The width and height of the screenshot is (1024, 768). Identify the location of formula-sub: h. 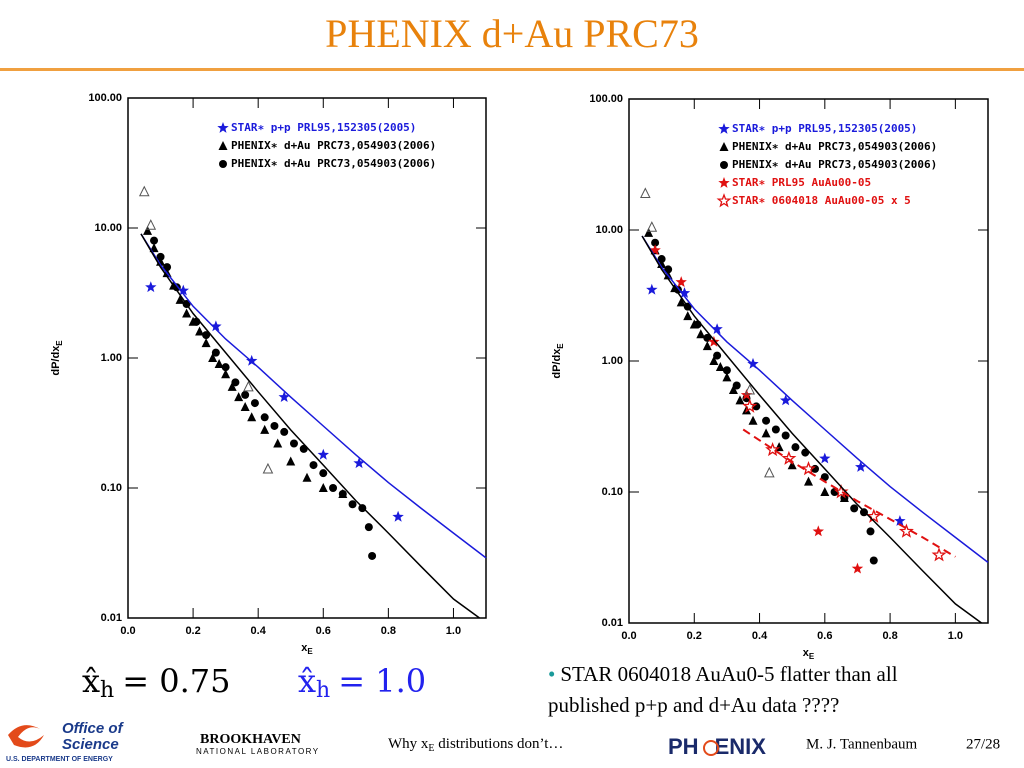
(107, 690).